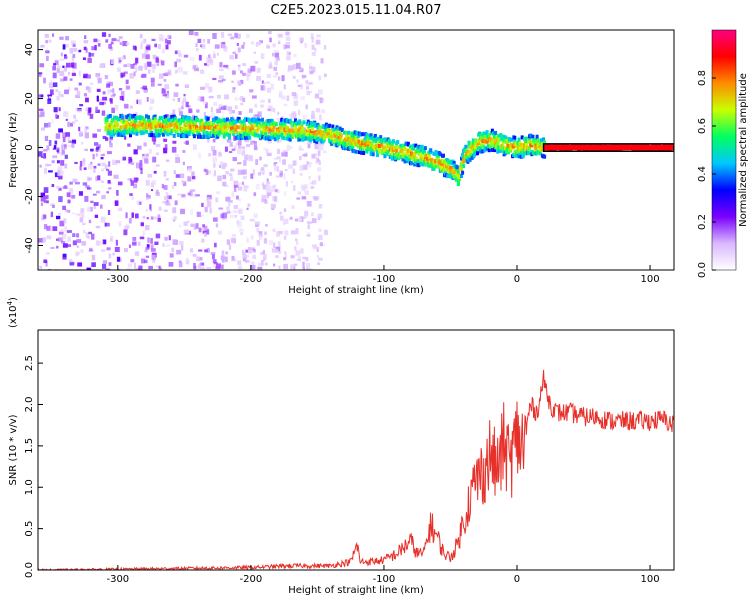 The image size is (750, 600). I want to click on spectrogram-x-label: Height of straight line (km), so click(356, 290).